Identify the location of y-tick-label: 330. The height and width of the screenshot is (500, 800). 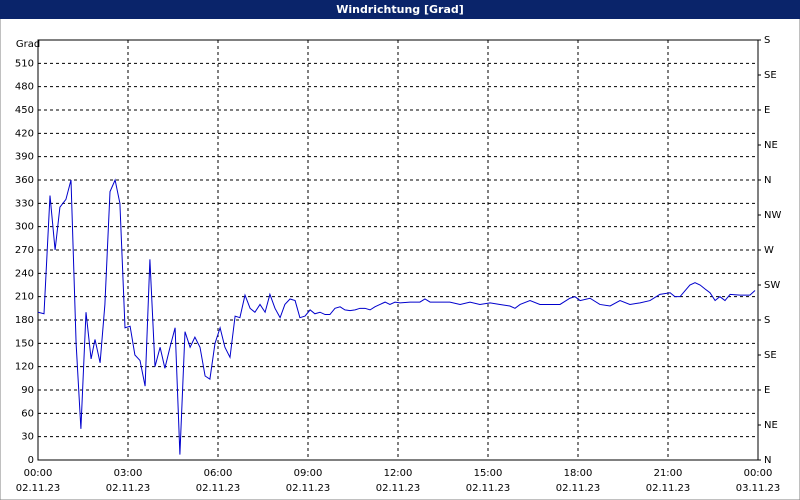
(24, 203).